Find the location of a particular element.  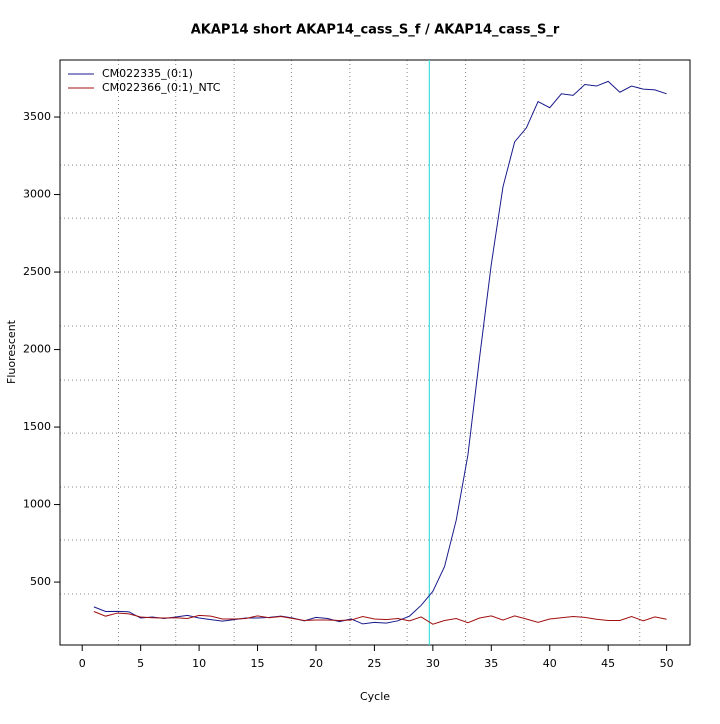

x-tick-label: 20 is located at coordinates (316, 663).